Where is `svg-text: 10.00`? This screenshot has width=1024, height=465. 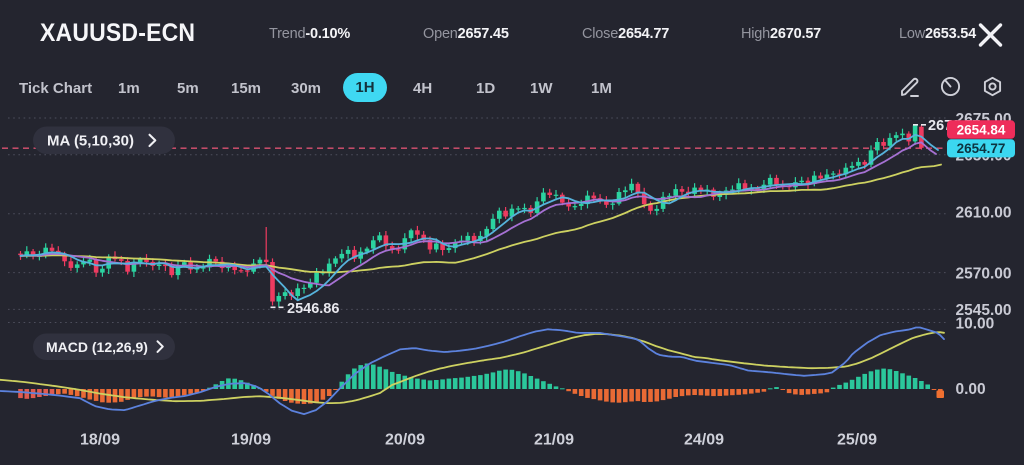
svg-text: 10.00 is located at coordinates (975, 324).